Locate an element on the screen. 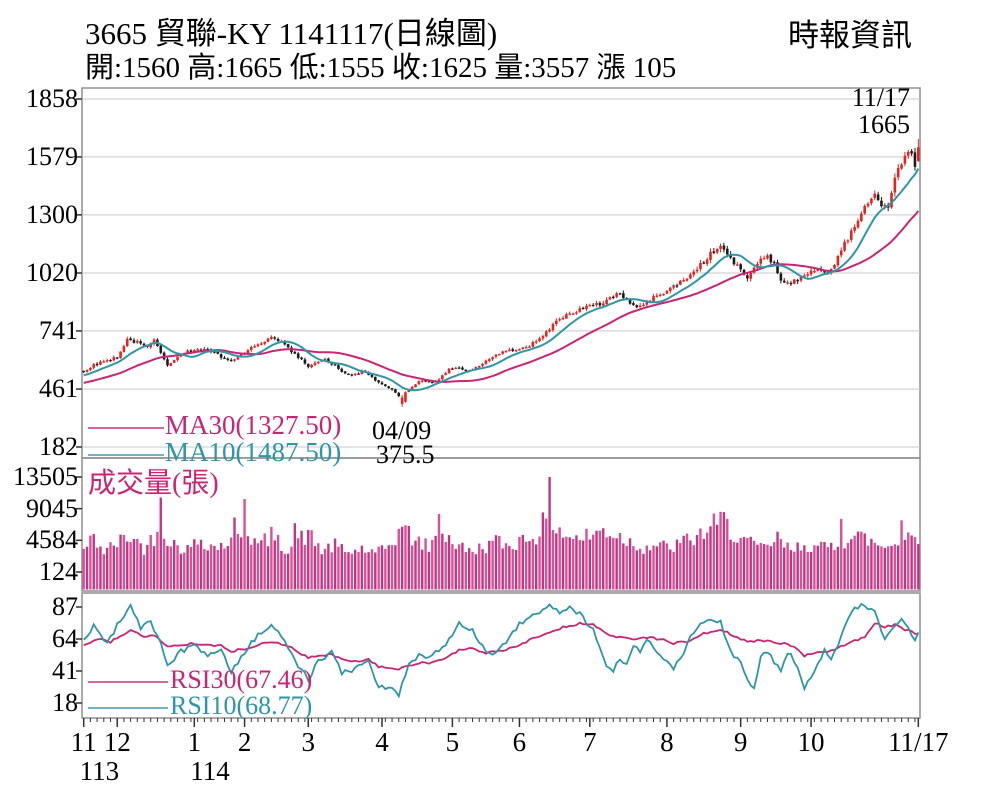  x-axis-month-label: 1 is located at coordinates (194, 742).